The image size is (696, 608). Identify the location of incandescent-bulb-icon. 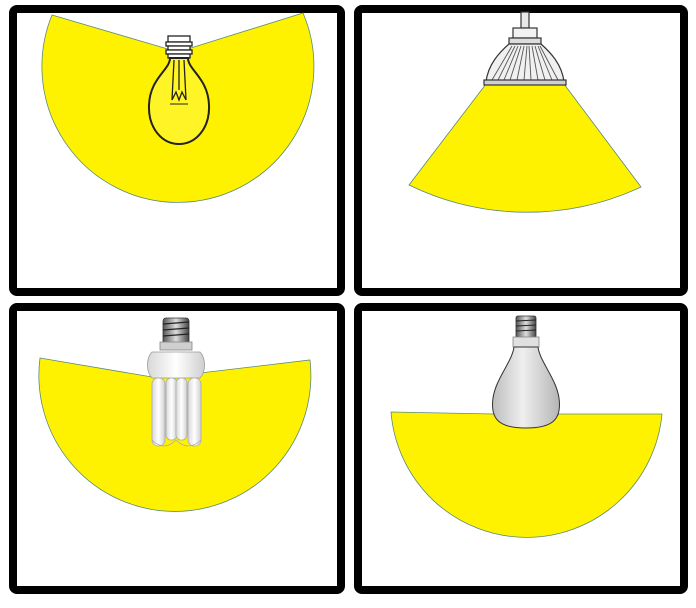
(179, 90).